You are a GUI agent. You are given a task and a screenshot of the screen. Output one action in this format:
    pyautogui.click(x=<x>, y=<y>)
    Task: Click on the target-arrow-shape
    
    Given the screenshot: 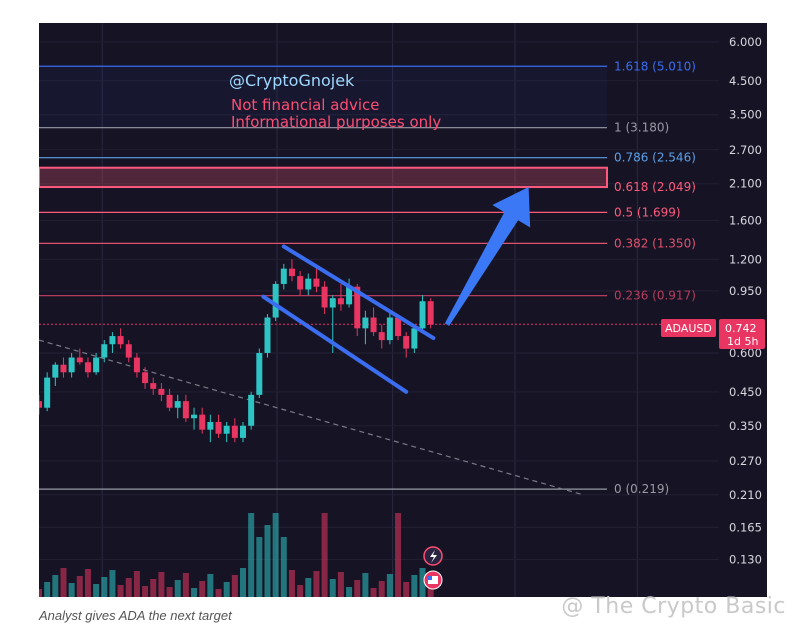 What is the action you would take?
    pyautogui.click(x=487, y=256)
    